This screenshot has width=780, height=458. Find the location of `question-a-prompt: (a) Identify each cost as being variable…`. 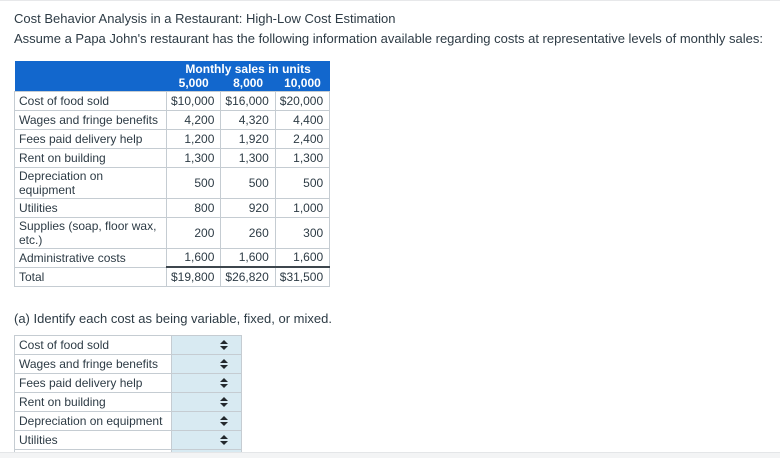

question-a-prompt: (a) Identify each cost as being variable… is located at coordinates (173, 318).